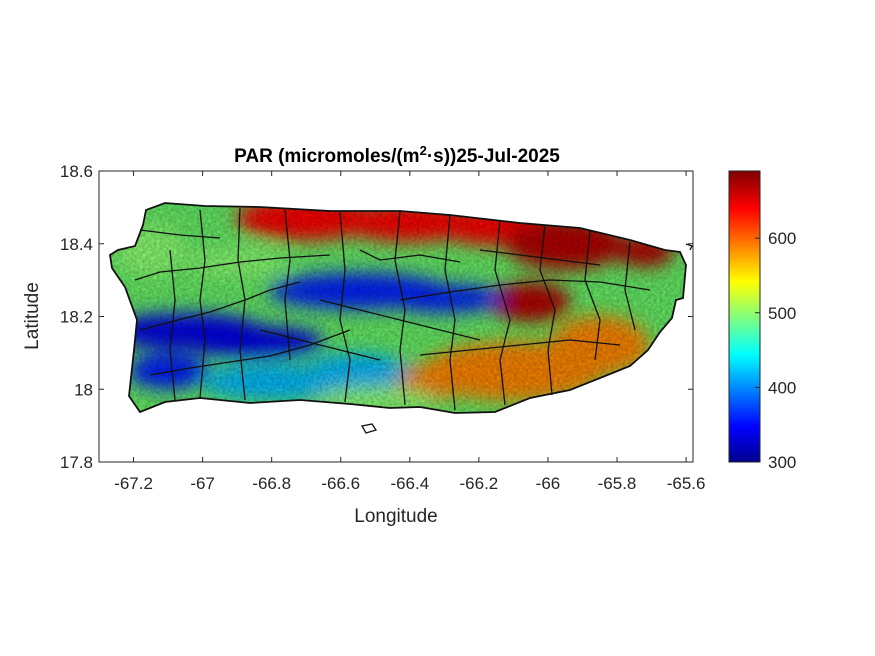 The image size is (875, 656). Describe the element at coordinates (479, 483) in the screenshot. I see `x-tick-label: -66.2` at that location.